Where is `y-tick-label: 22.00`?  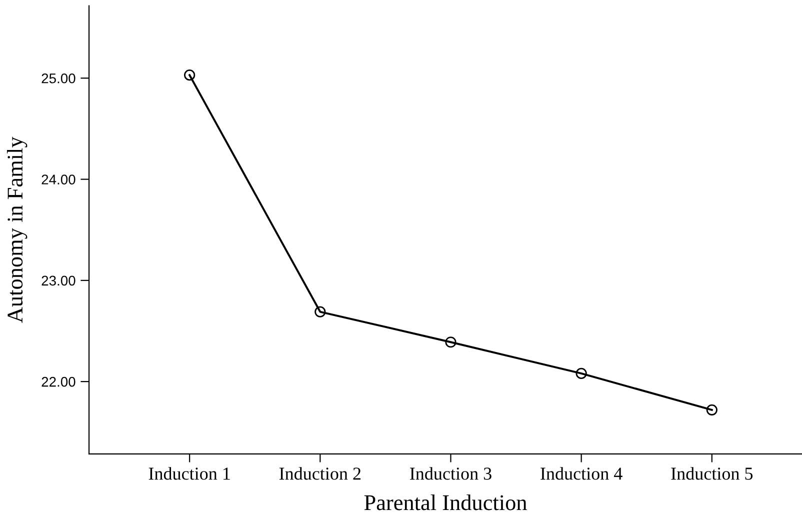 y-tick-label: 22.00 is located at coordinates (59, 381).